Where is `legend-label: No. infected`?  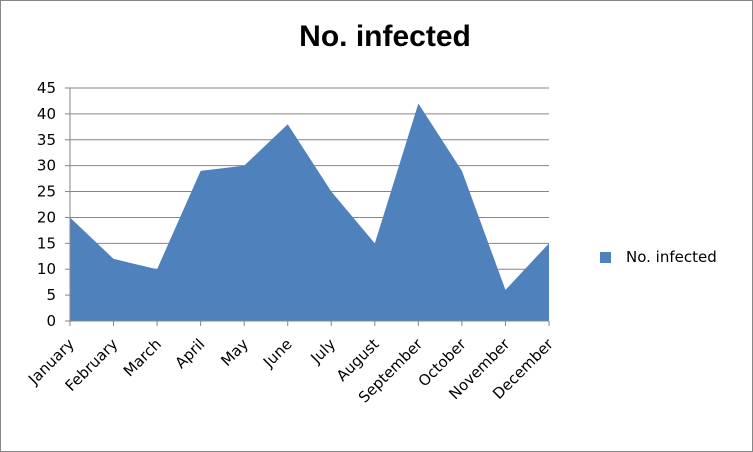
legend-label: No. infected is located at coordinates (671, 257).